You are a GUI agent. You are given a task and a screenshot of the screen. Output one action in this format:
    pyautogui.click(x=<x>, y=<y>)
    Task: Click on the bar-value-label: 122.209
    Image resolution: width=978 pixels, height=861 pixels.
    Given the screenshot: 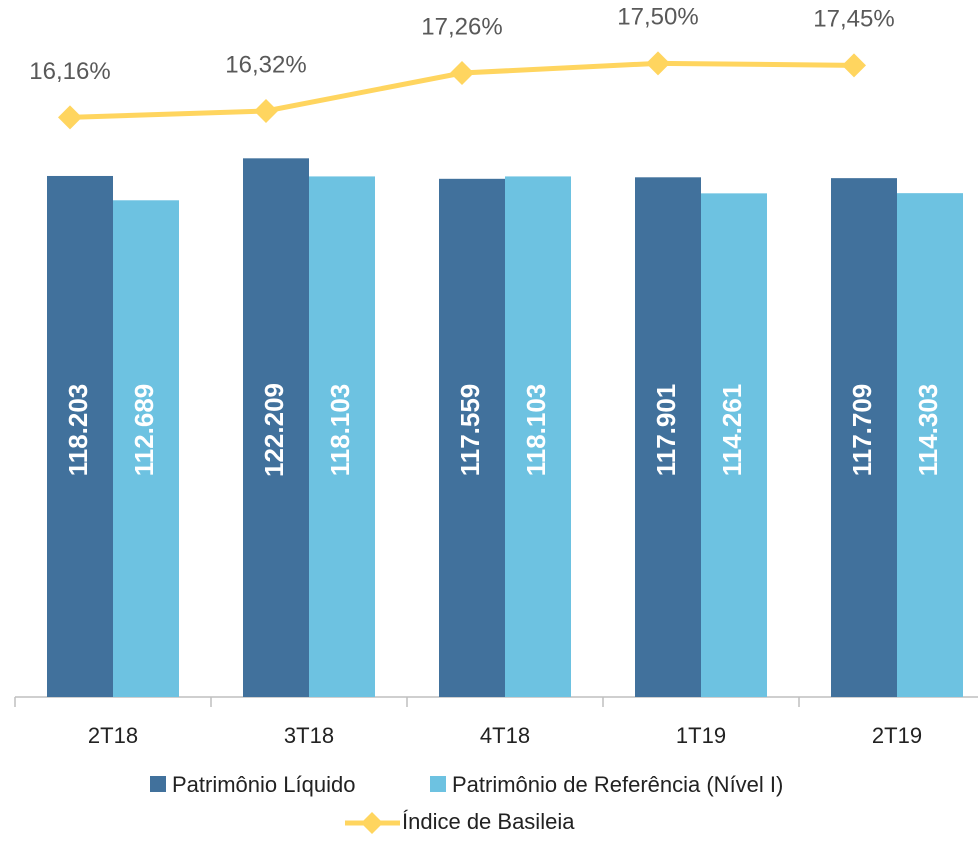 What is the action you would take?
    pyautogui.click(x=274, y=430)
    